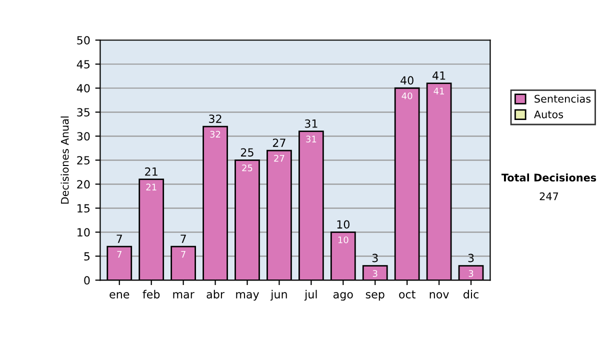 The image size is (600, 340). I want to click on text: Total Decisiones, so click(548, 177).